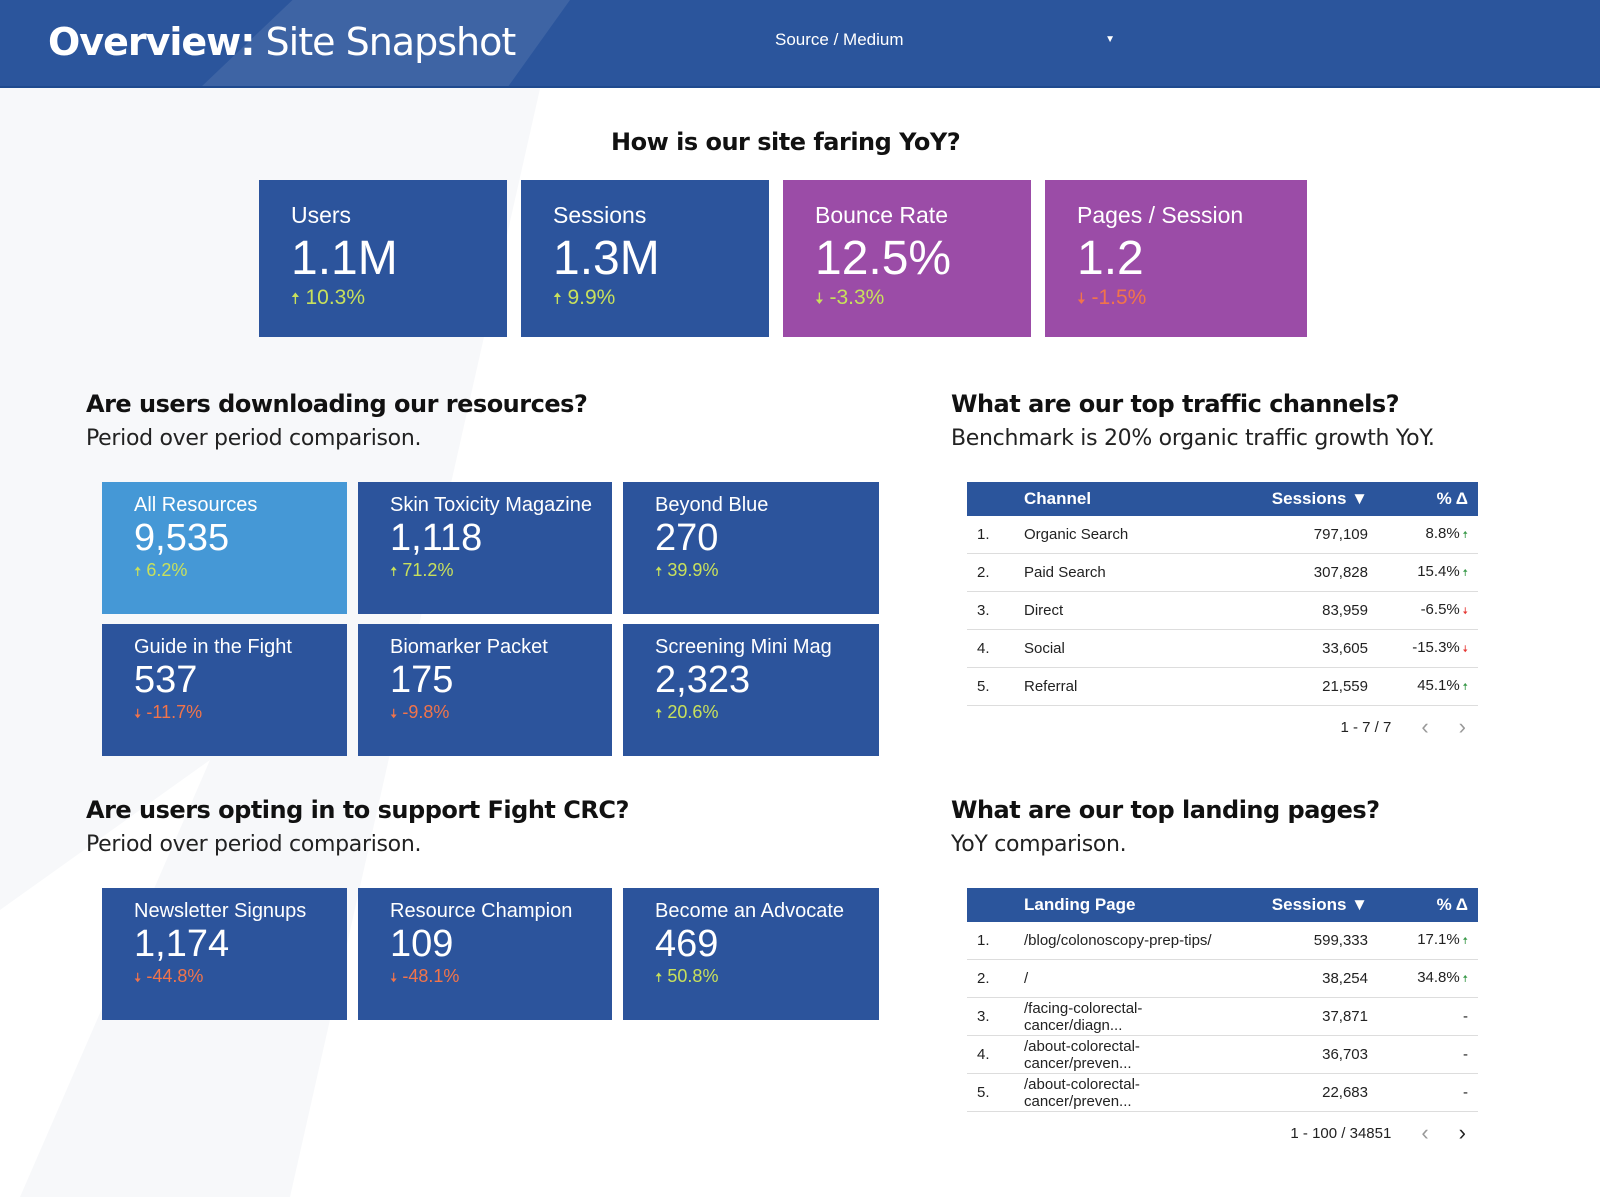 This screenshot has height=1197, width=1600. What do you see at coordinates (850, 297) in the screenshot?
I see `tile-change: 🠇 -3.3%` at bounding box center [850, 297].